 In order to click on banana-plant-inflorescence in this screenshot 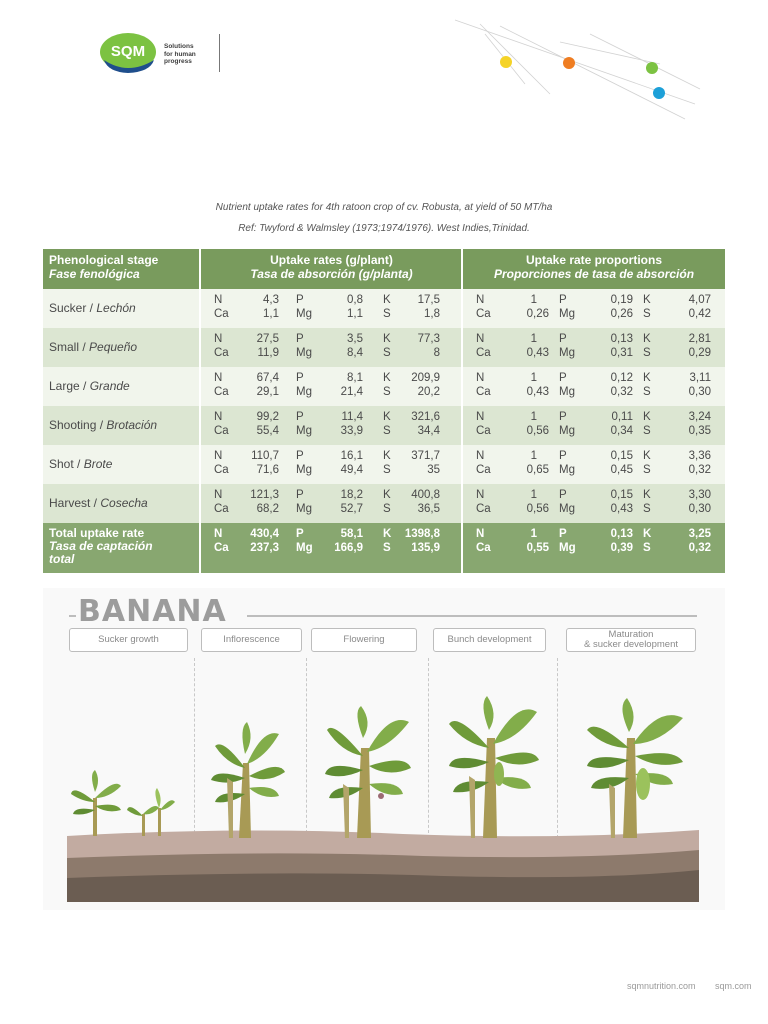, I will do `click(248, 780)`.